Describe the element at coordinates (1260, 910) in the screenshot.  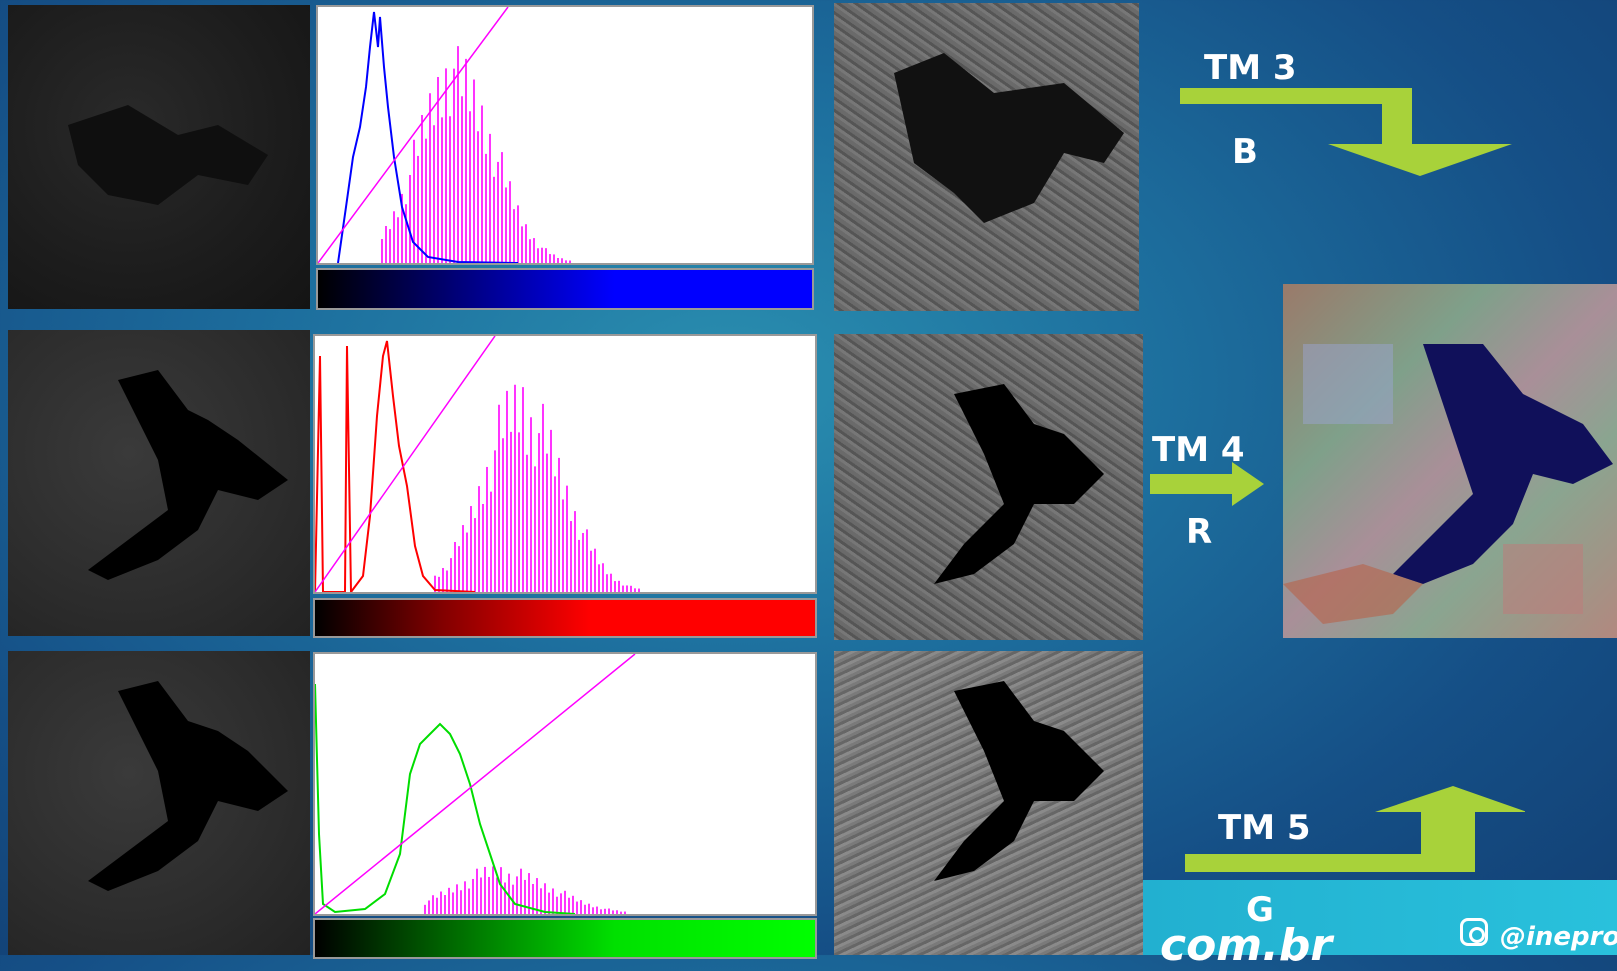
I see `channel-label-g: G` at that location.